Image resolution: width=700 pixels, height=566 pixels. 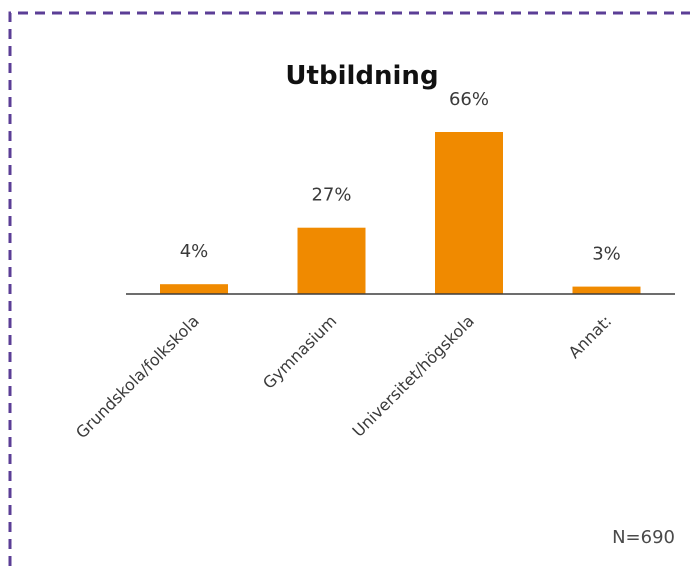 I want to click on tick-label: Grundskola/folkskola, so click(x=137, y=376).